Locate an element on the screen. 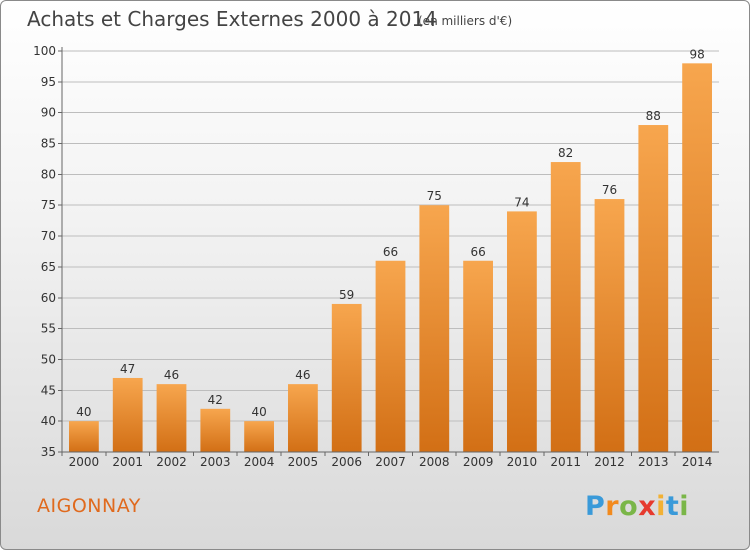  y-tick-label: 80 is located at coordinates (48, 174).